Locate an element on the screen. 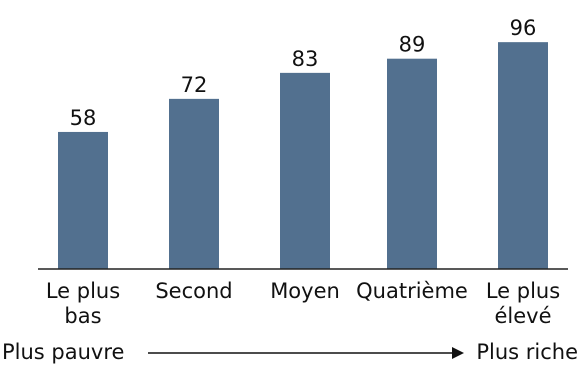  direction-arrow-head is located at coordinates (458, 353).